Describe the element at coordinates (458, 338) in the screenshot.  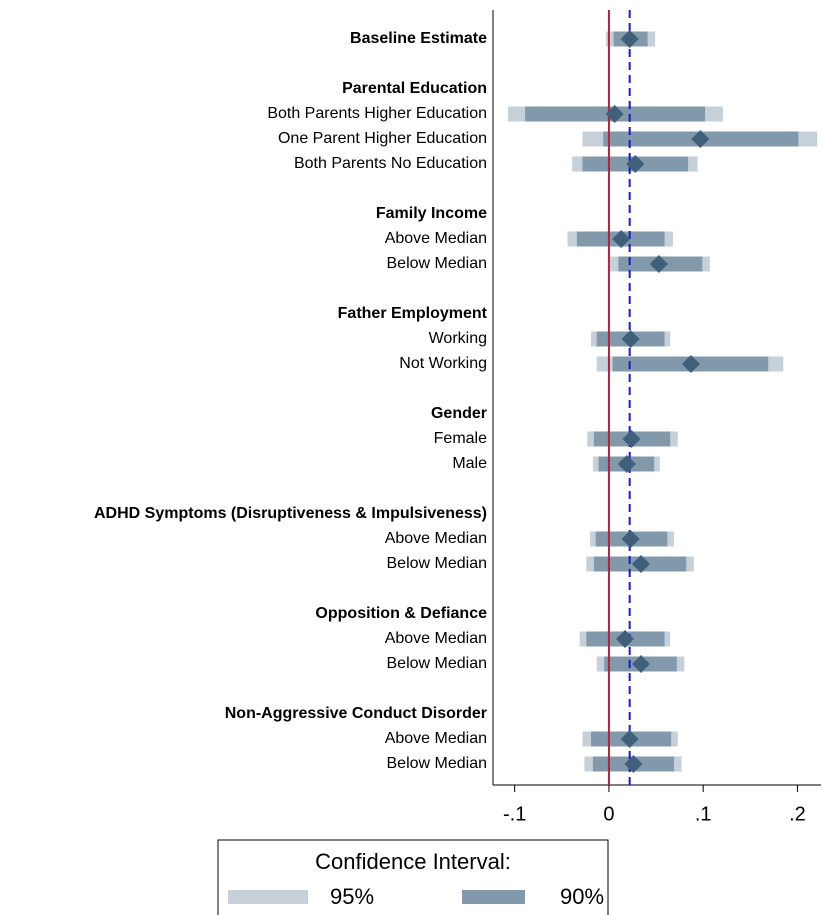
I see `row-label: Working` at that location.